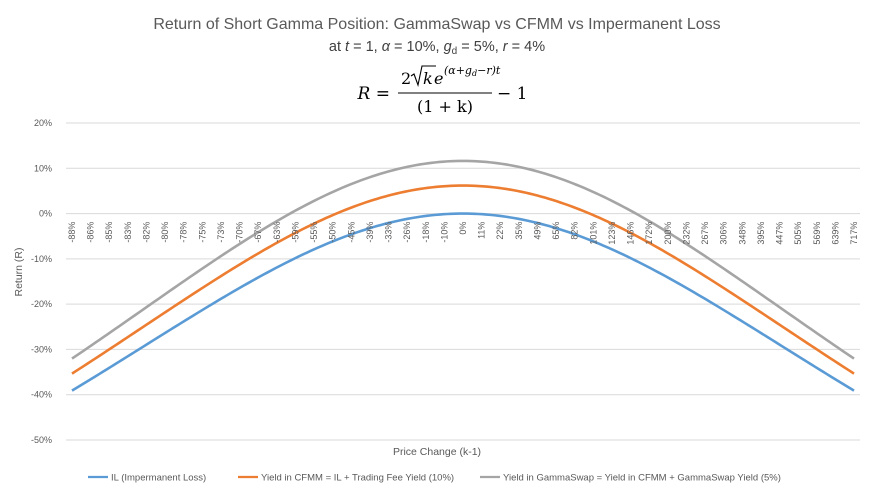 The image size is (875, 492). What do you see at coordinates (184, 232) in the screenshot?
I see `x-tick-label: -78%` at bounding box center [184, 232].